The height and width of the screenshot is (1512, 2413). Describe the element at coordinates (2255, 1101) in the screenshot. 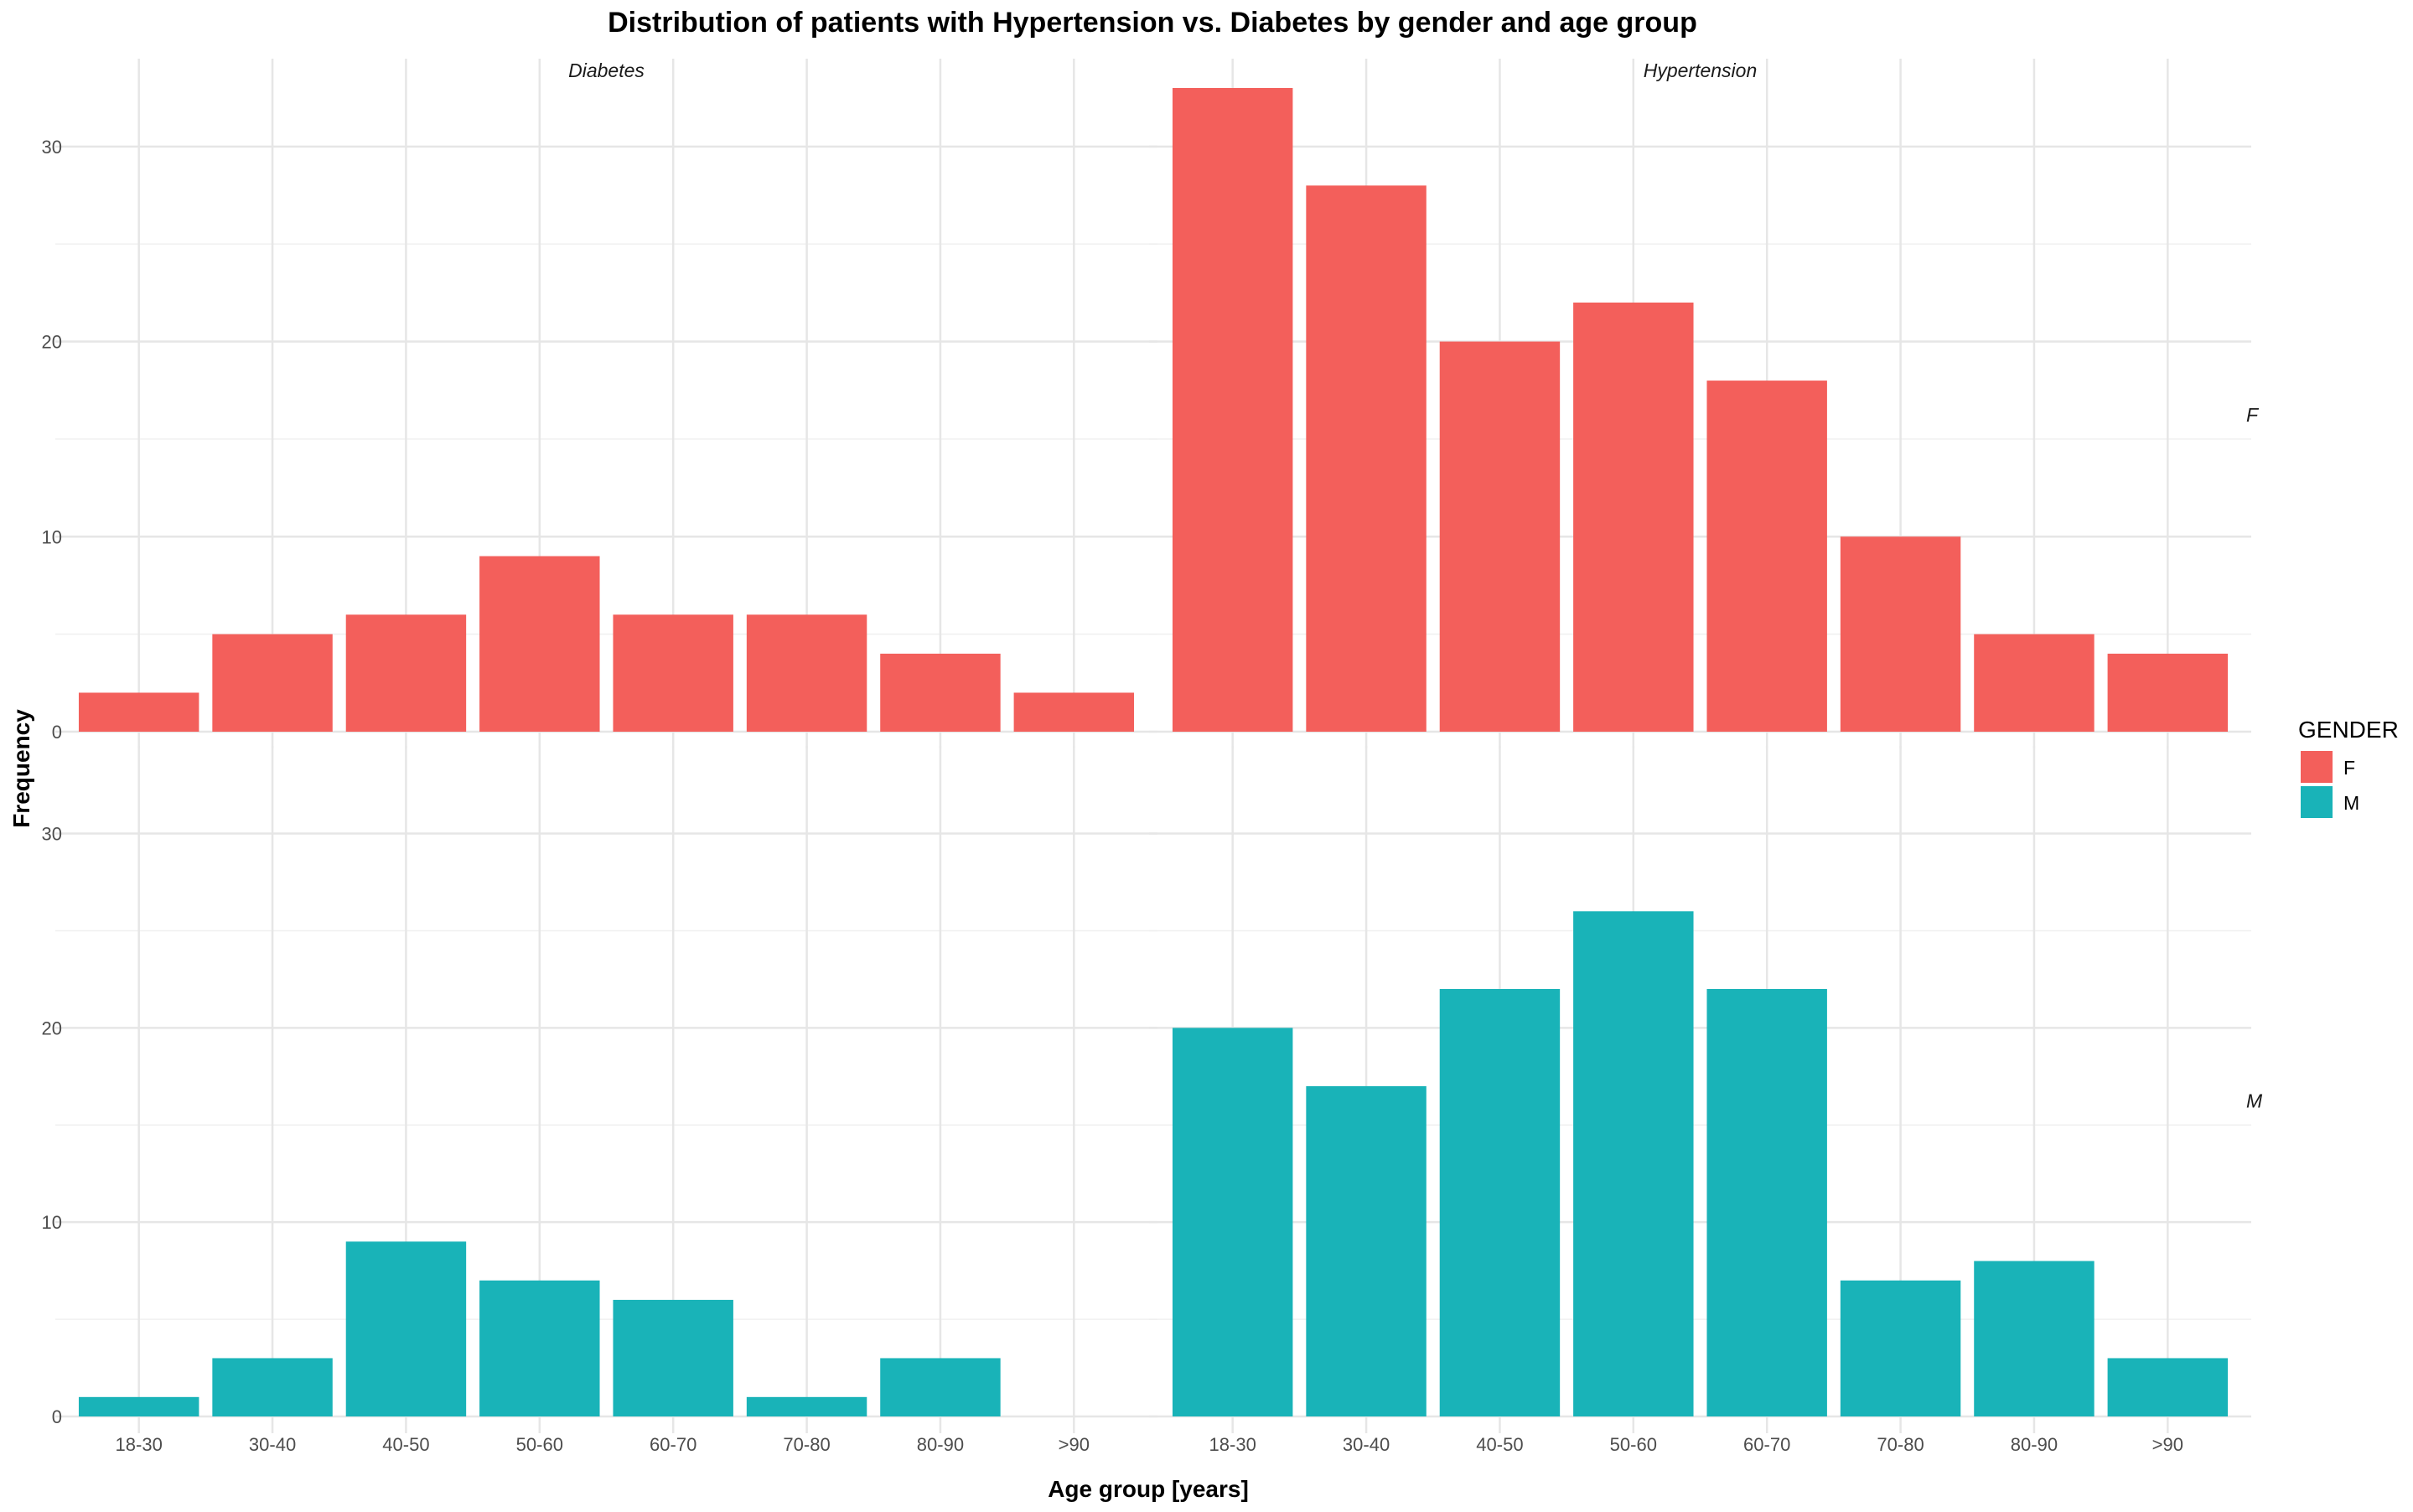

I see `facet-strip-m: M` at that location.